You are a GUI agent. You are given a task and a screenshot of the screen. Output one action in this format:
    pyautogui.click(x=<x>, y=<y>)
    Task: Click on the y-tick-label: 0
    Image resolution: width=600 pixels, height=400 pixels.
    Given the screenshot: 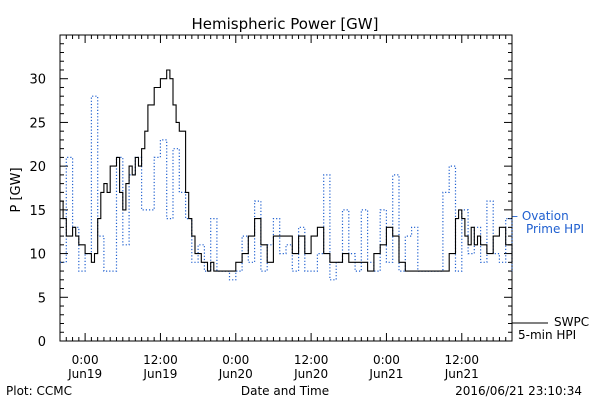 What is the action you would take?
    pyautogui.click(x=42, y=342)
    